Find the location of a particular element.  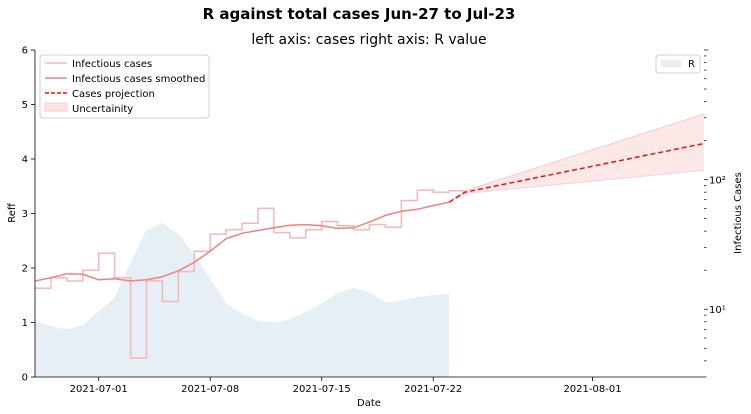

chart-title: R against total cases Jun-27 to Jul-23 is located at coordinates (359, 14).